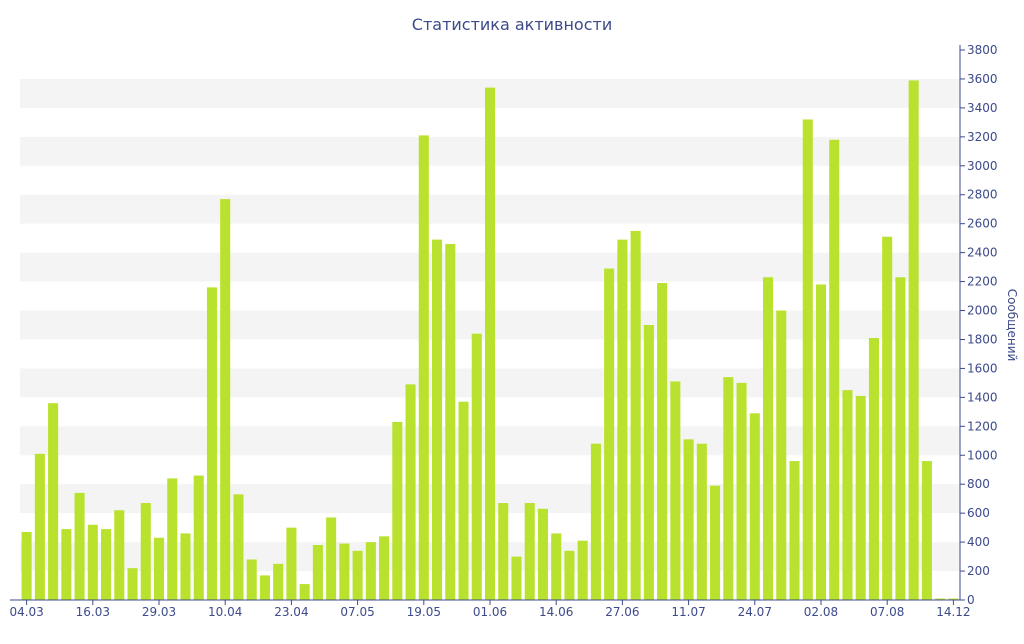 This screenshot has width=1024, height=644. What do you see at coordinates (978, 513) in the screenshot?
I see `y-tick-label: 600` at bounding box center [978, 513].